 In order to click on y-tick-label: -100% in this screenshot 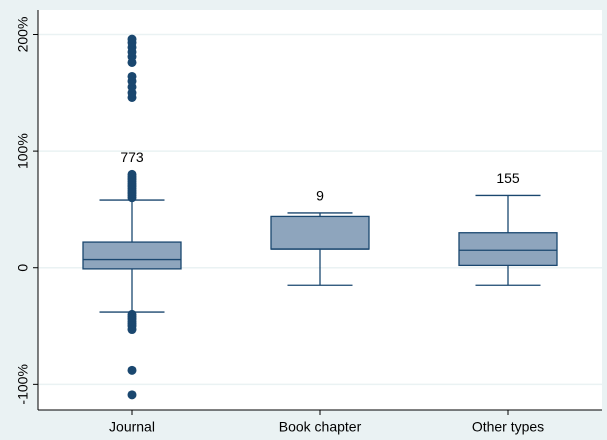, I will do `click(23, 384)`.